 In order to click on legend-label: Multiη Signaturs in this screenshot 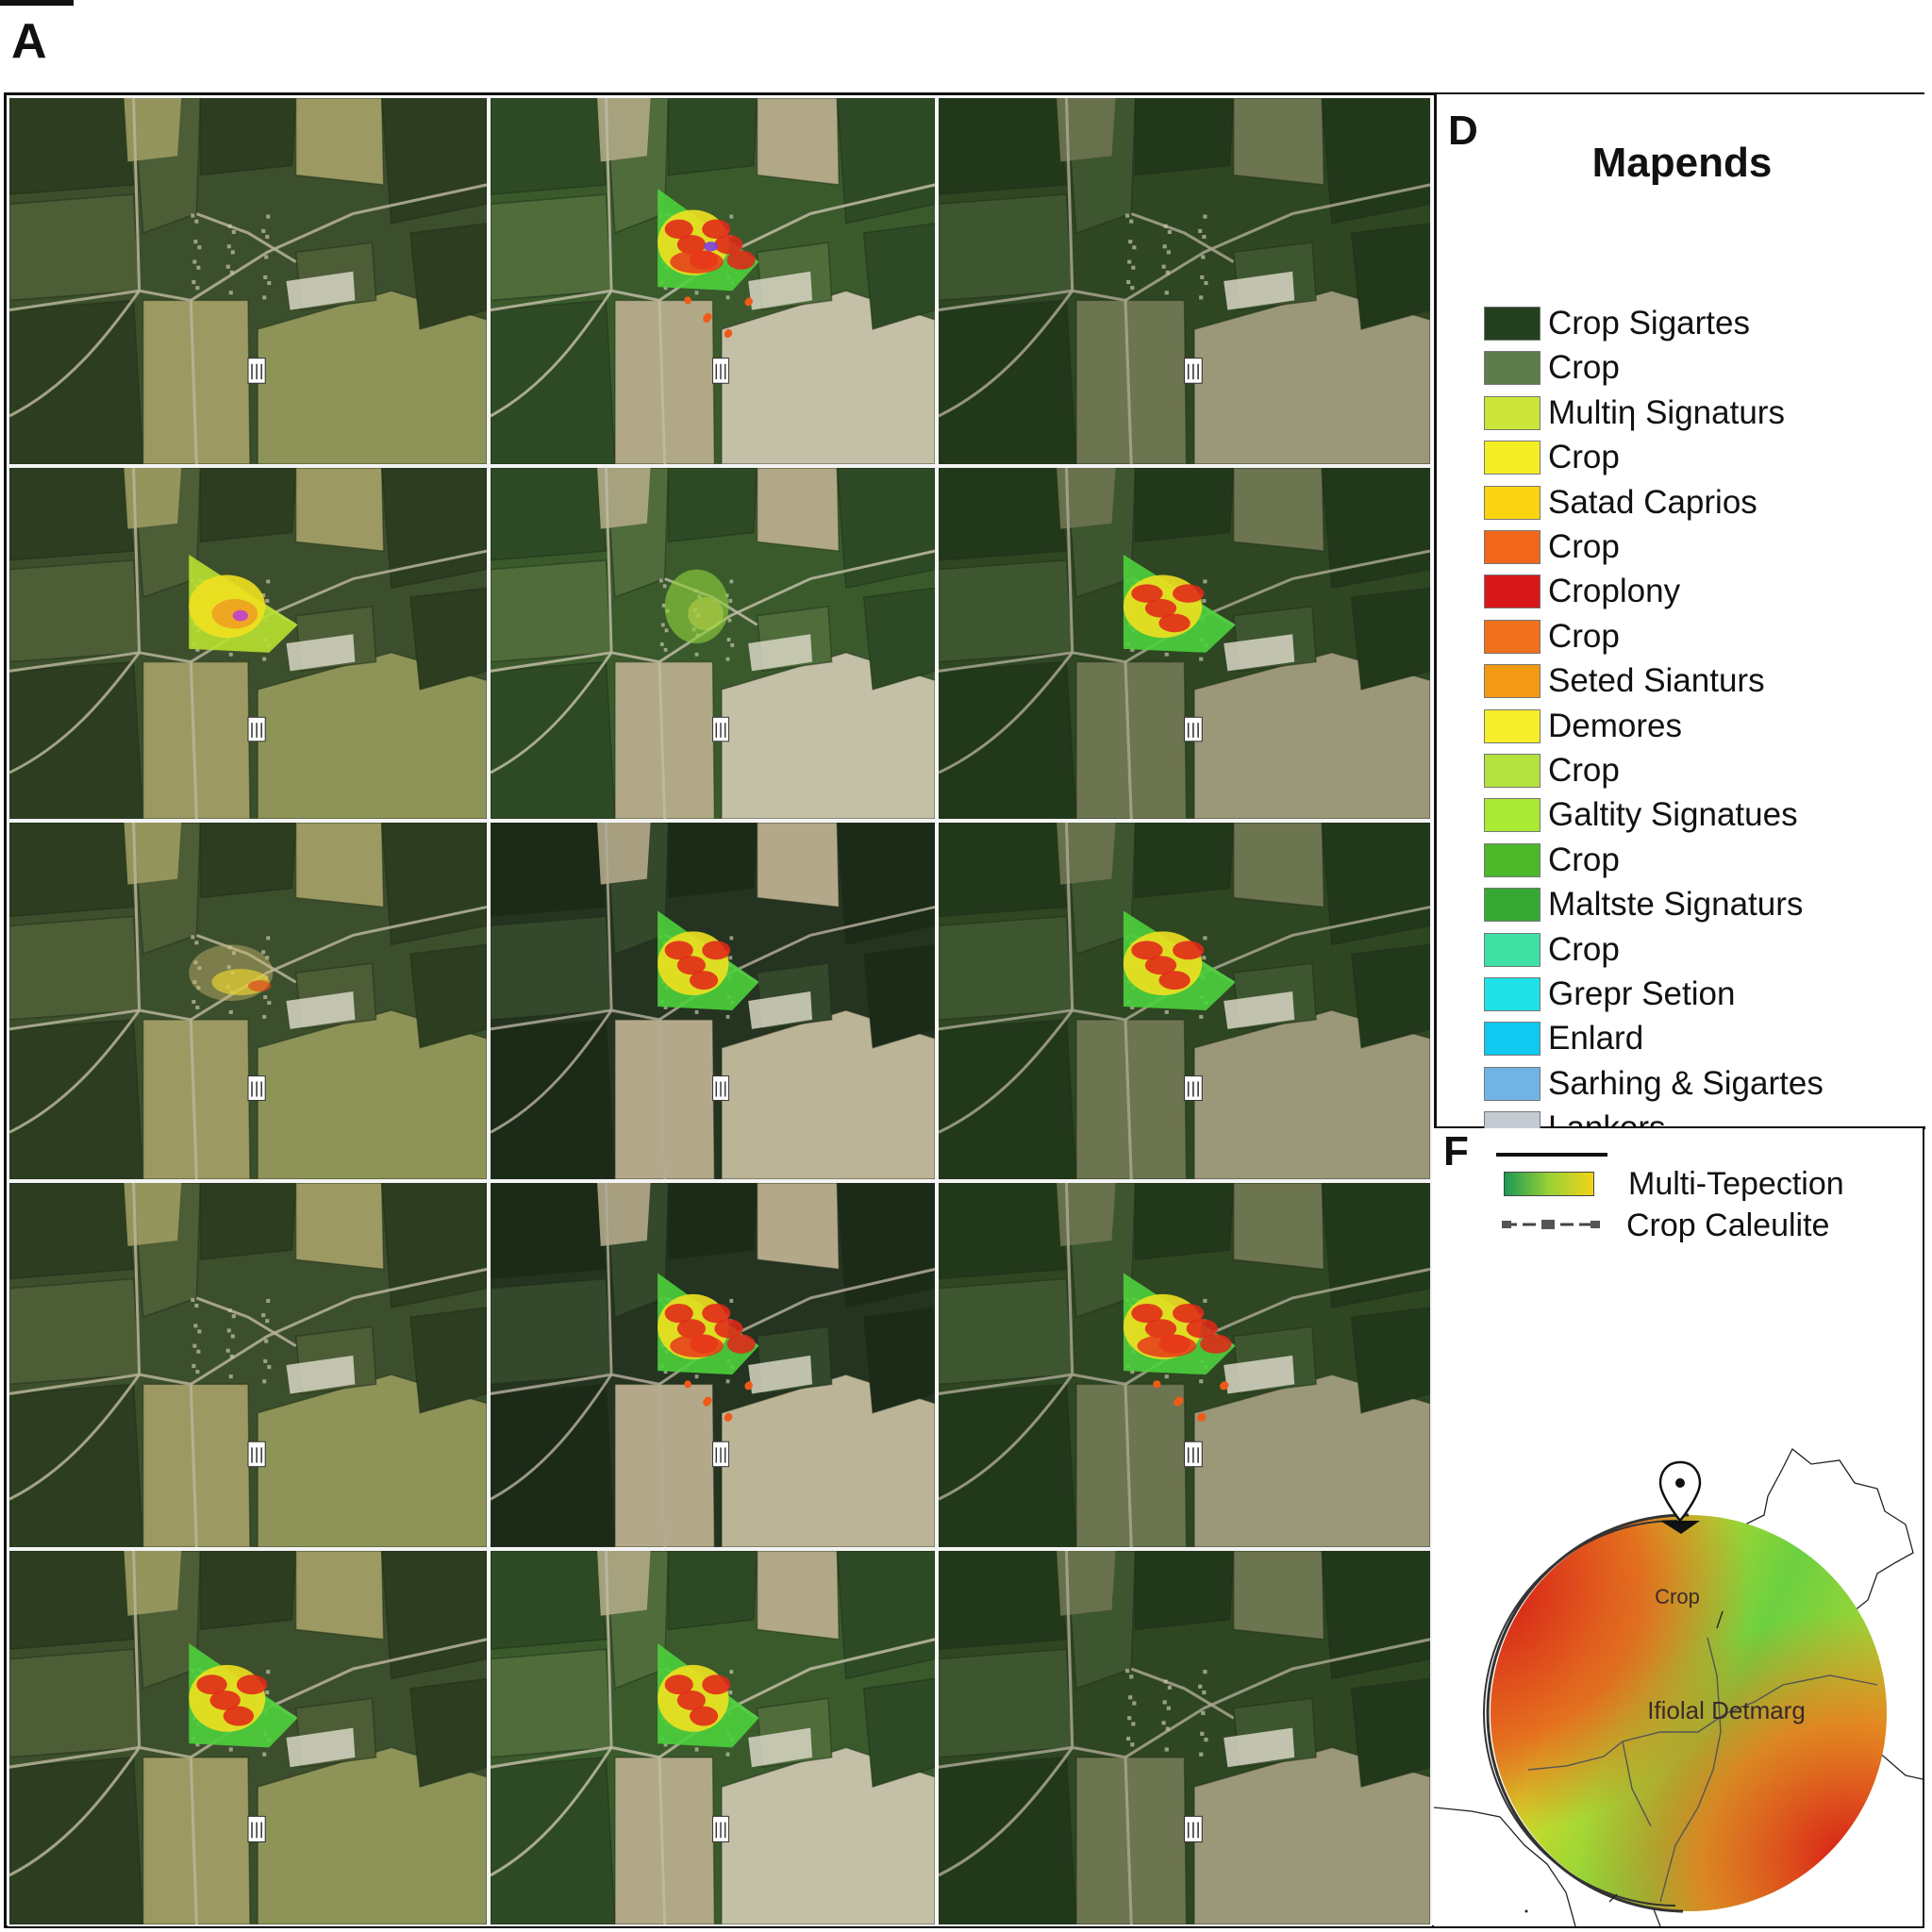, I will do `click(1667, 412)`.